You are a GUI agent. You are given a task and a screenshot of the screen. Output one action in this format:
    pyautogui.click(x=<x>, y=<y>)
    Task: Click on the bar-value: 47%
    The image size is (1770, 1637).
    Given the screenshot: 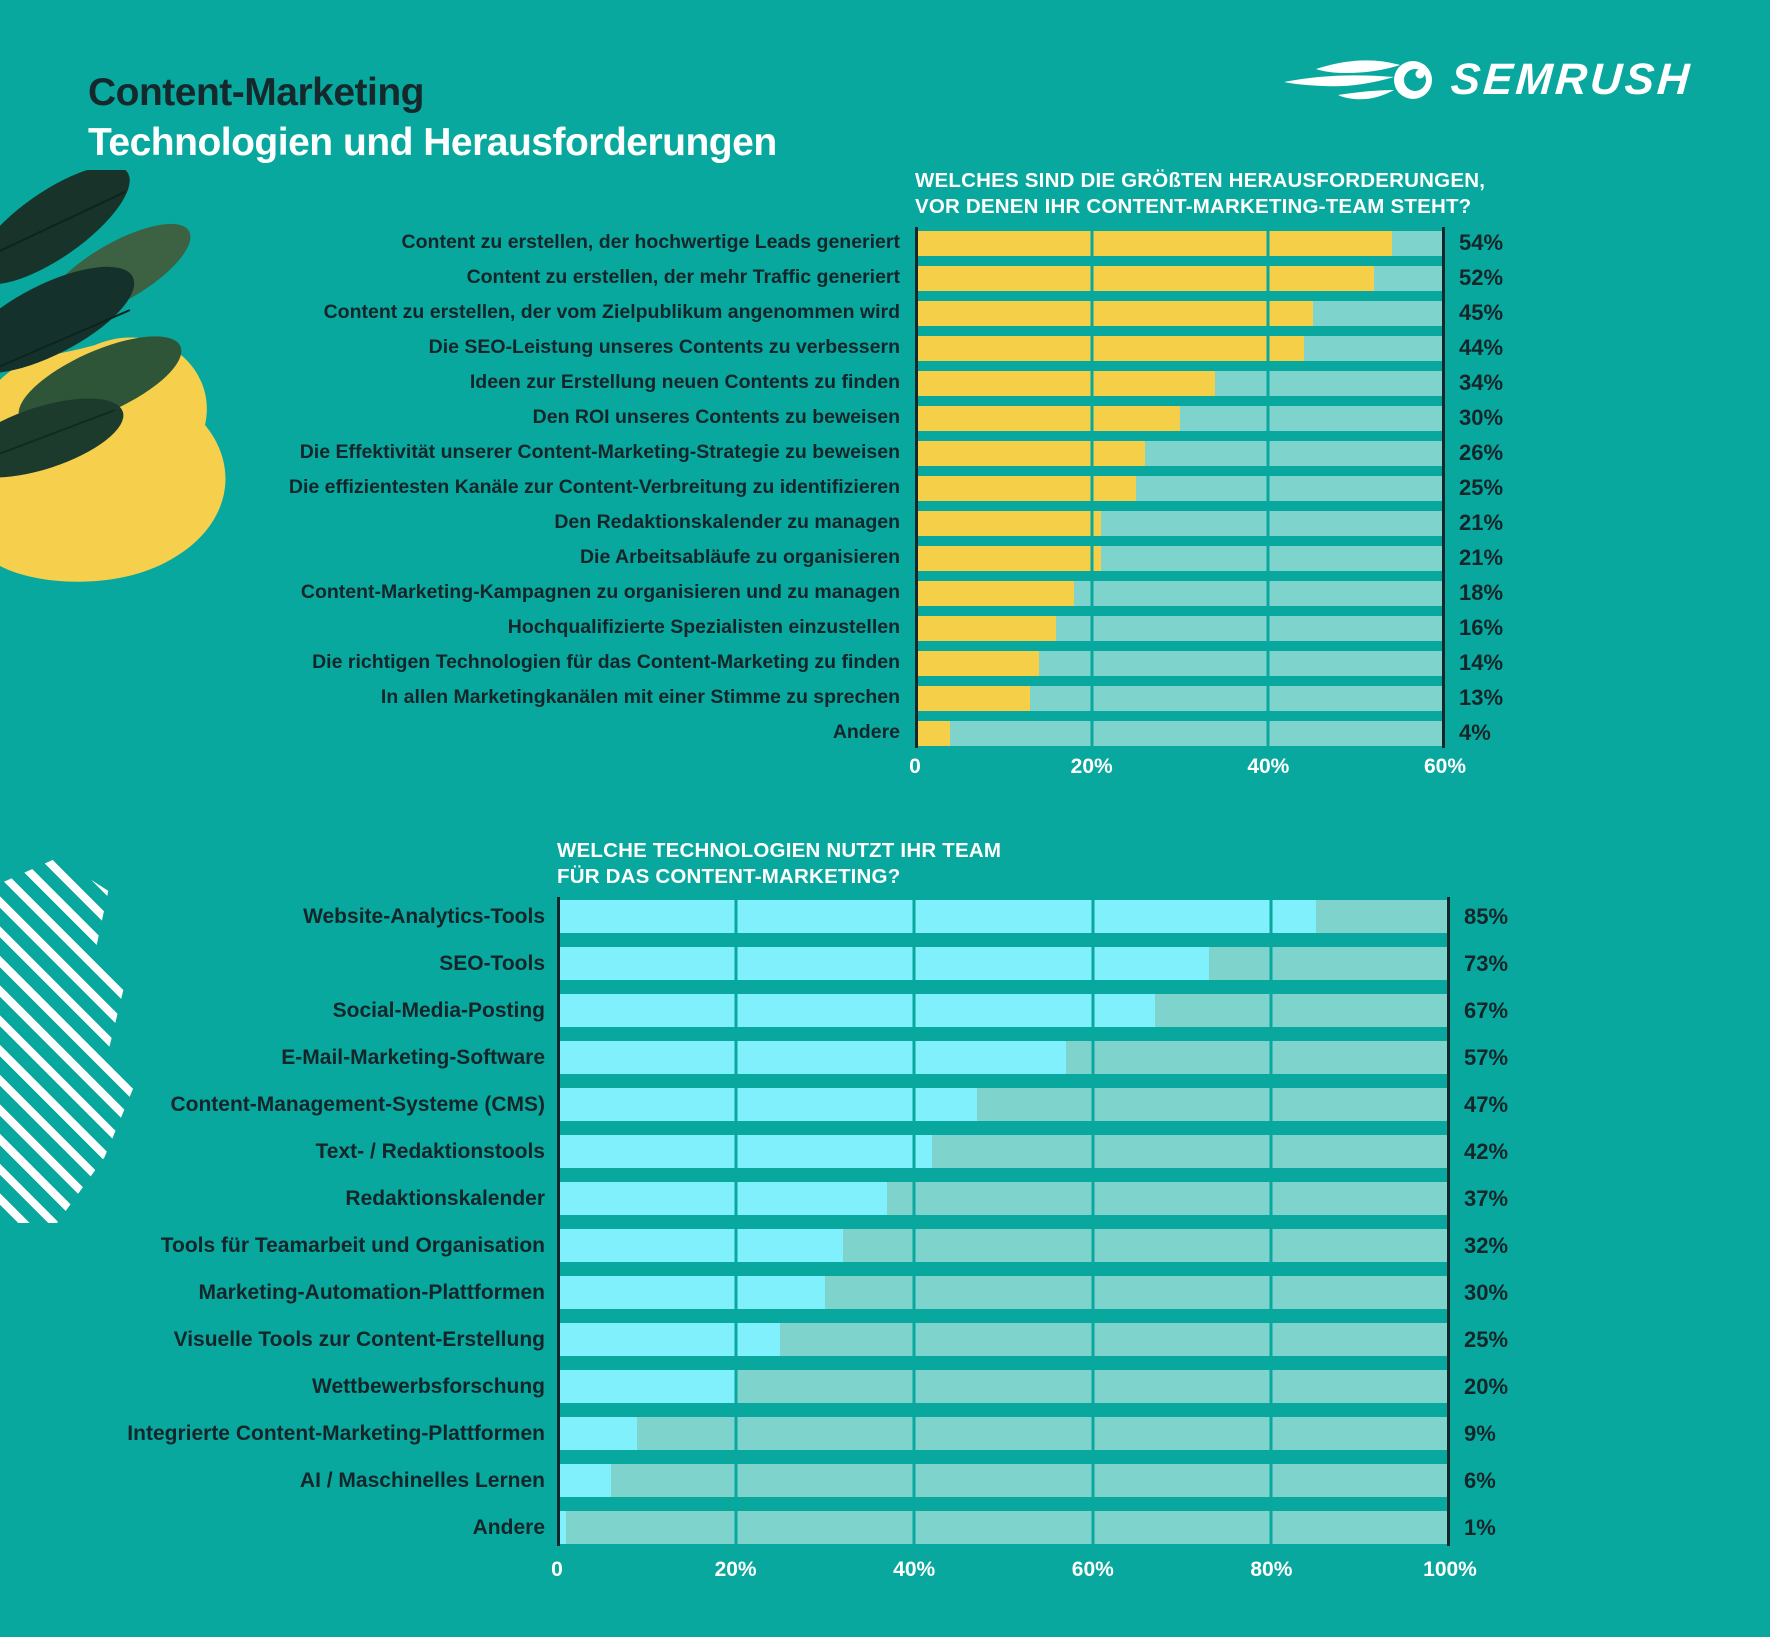 What is the action you would take?
    pyautogui.click(x=1486, y=1104)
    